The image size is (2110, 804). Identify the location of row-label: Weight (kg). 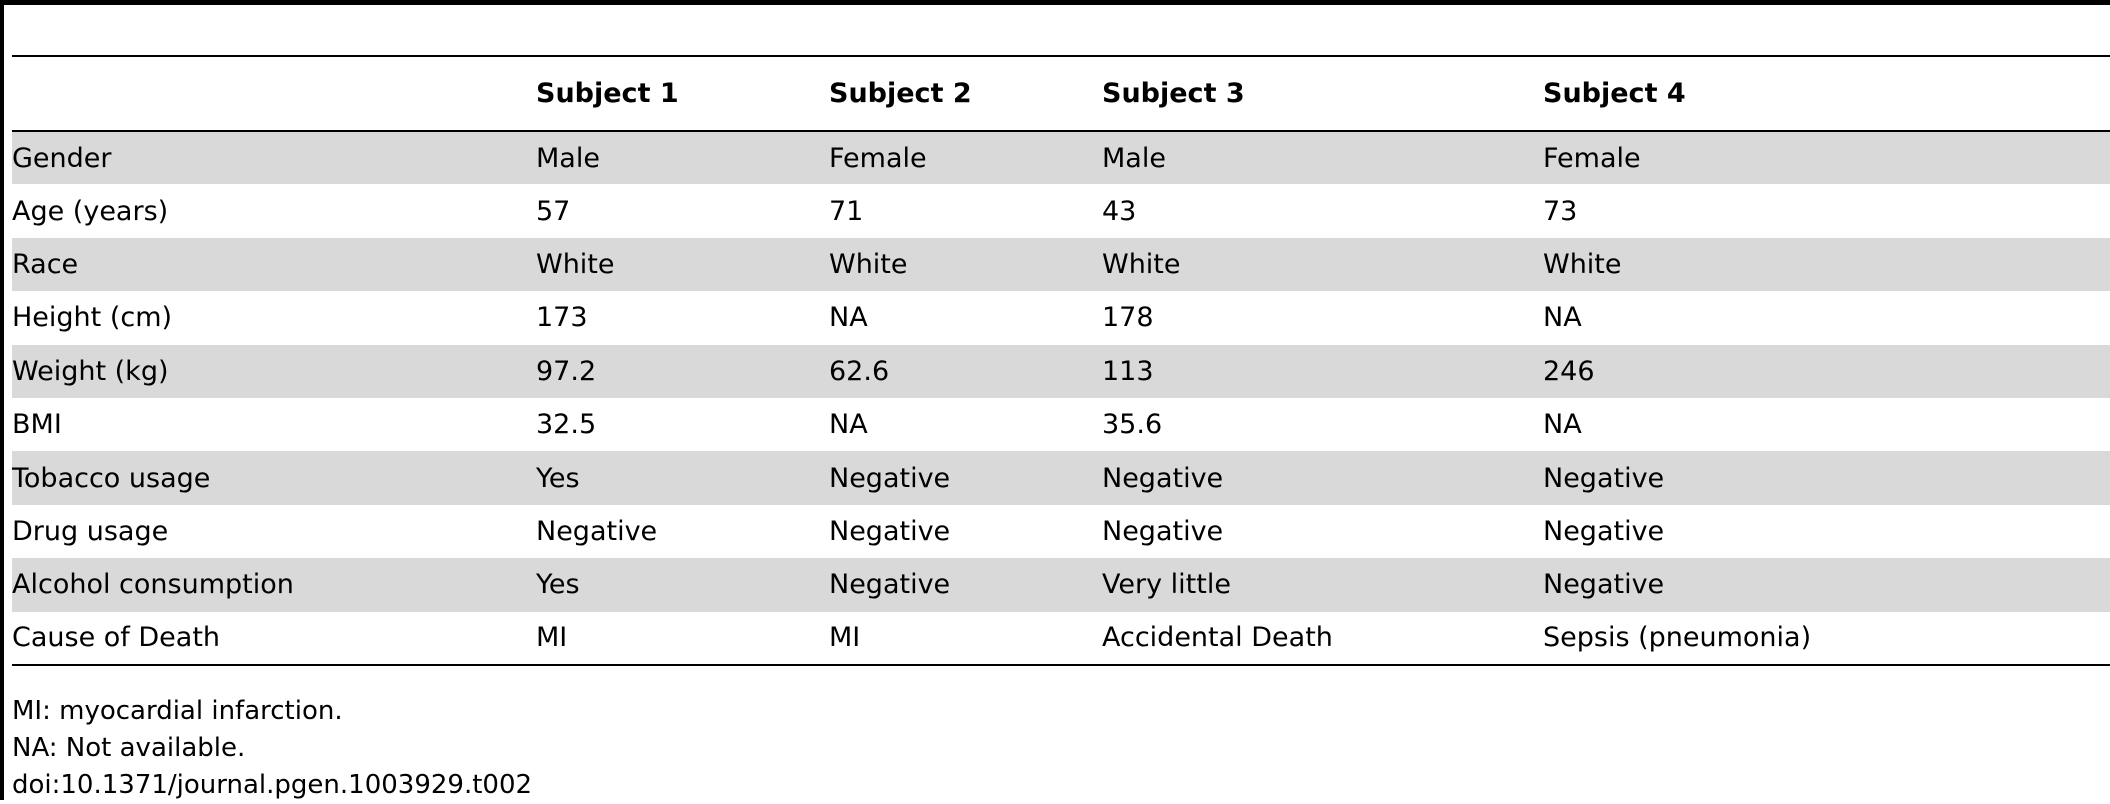
(274, 371).